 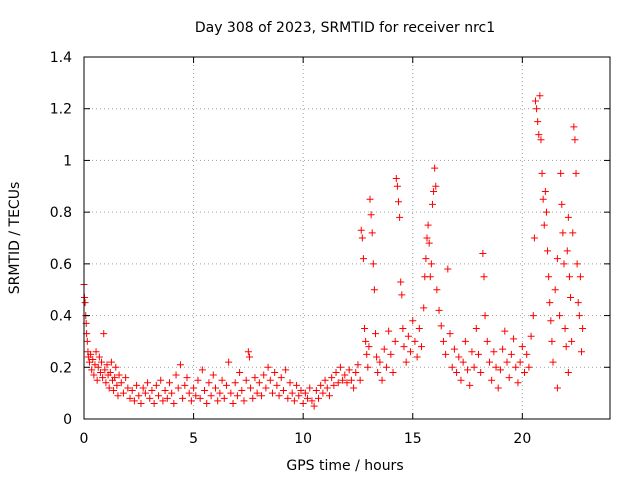 I want to click on x-axis-label: GPS time / hours, so click(x=344, y=466).